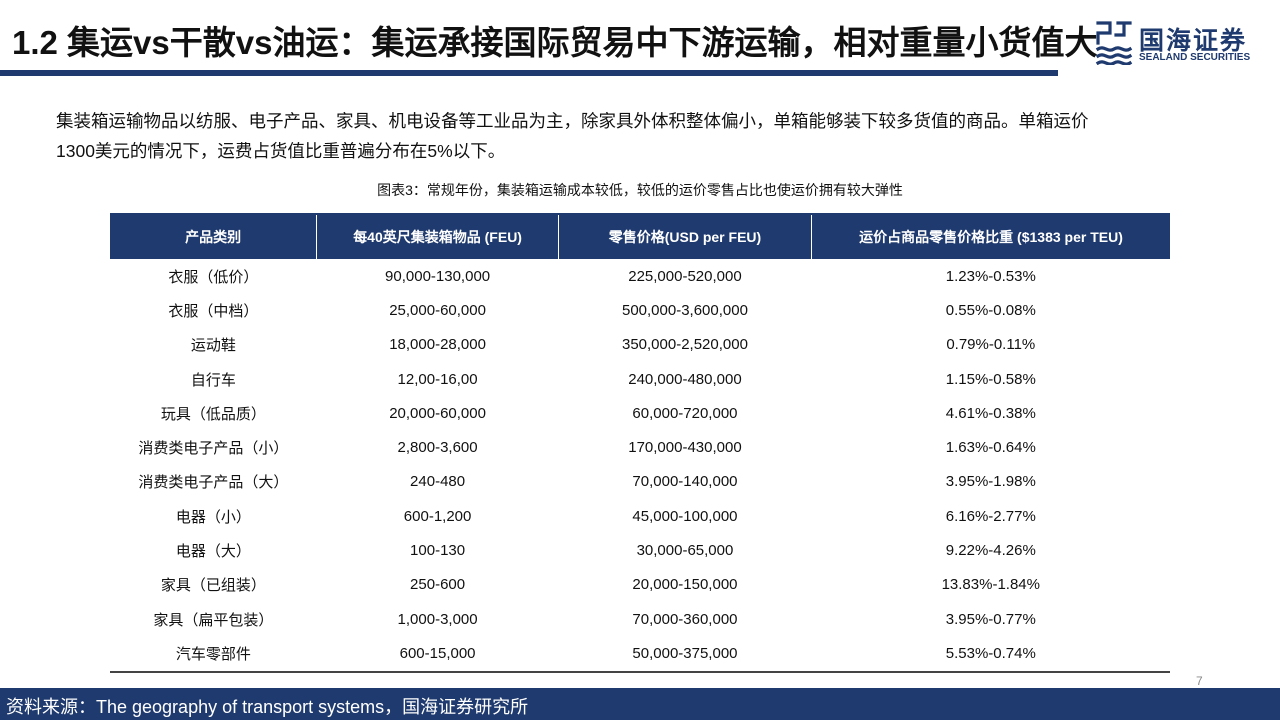 Image resolution: width=1280 pixels, height=720 pixels. What do you see at coordinates (213, 380) in the screenshot?
I see `cell-product-category: 自行车` at bounding box center [213, 380].